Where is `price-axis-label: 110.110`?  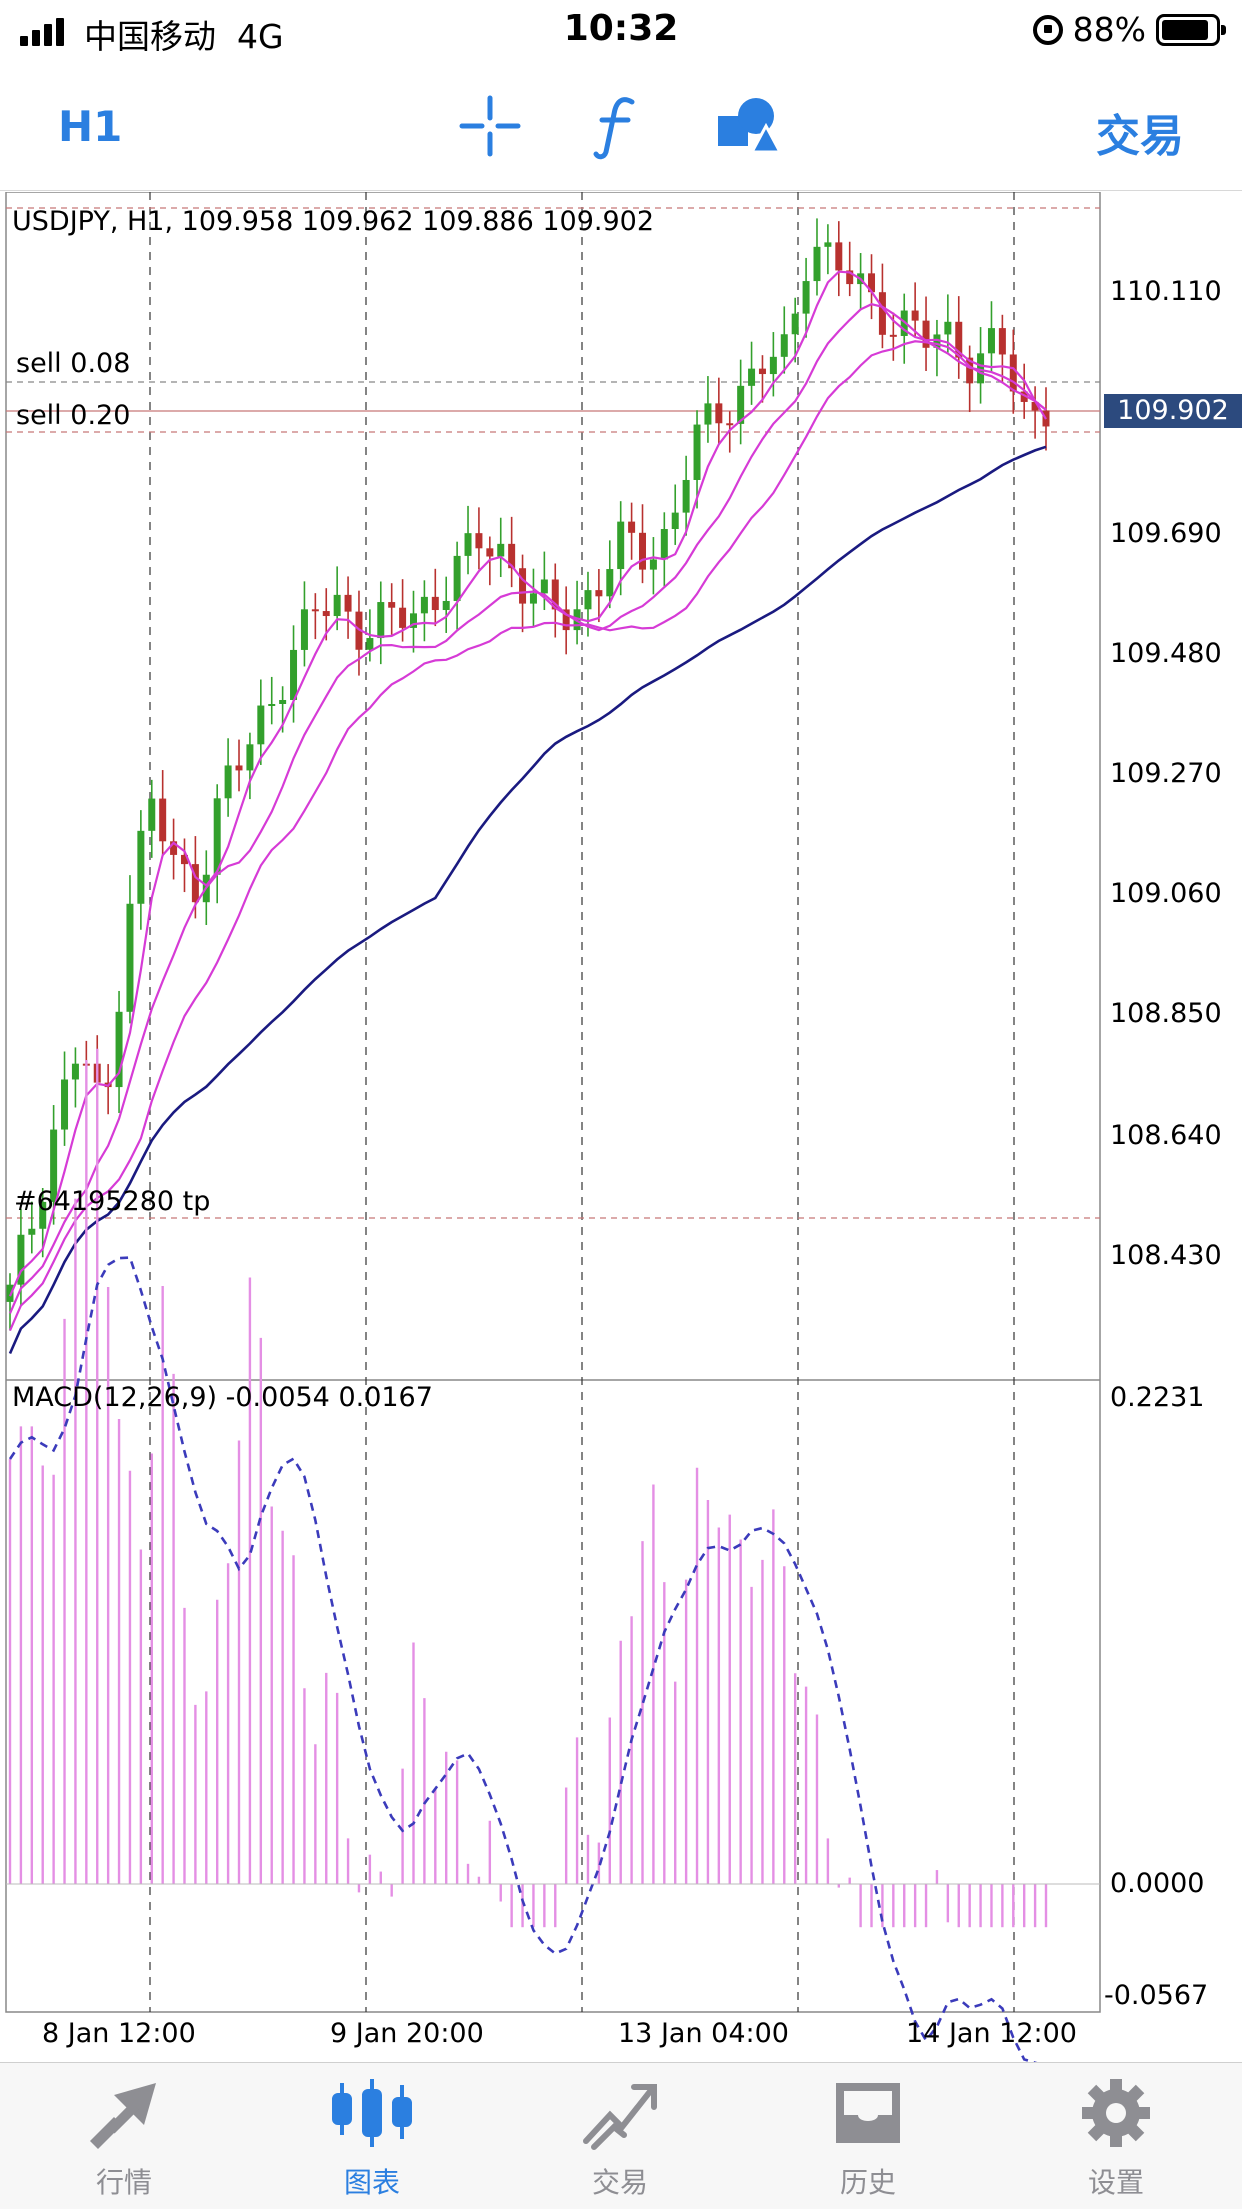
price-axis-label: 110.110 is located at coordinates (1166, 291).